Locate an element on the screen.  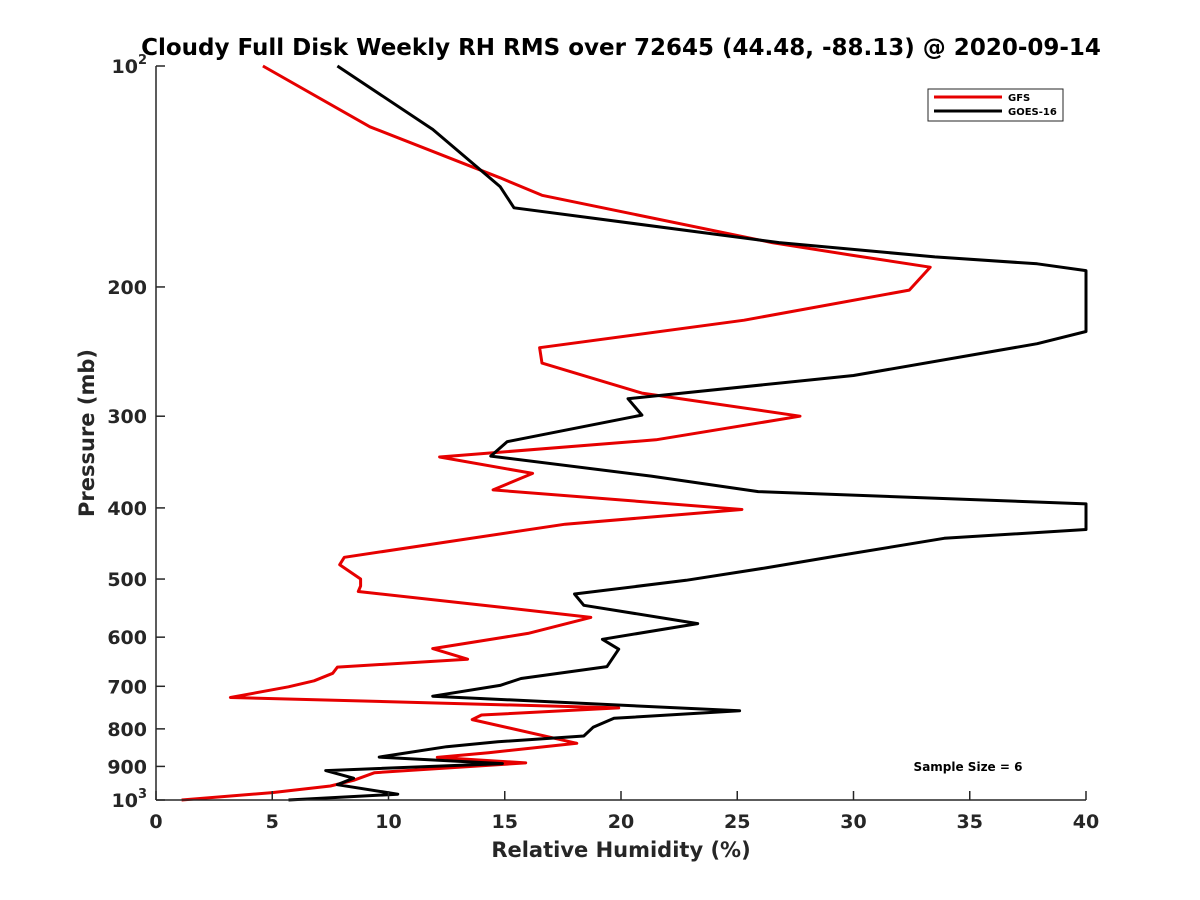
x-tick-label: 30 is located at coordinates (853, 822).